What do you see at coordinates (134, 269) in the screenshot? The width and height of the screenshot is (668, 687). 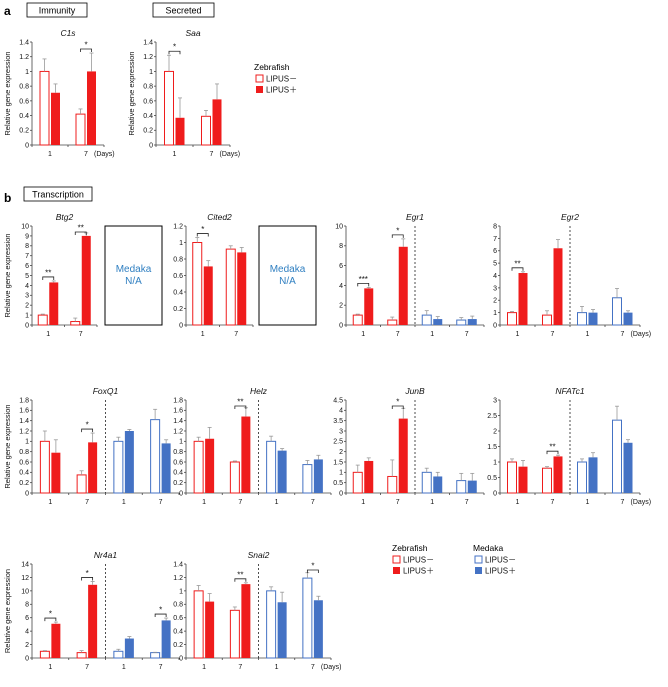 I see `medaka-na-text-btg2: Medaka` at bounding box center [134, 269].